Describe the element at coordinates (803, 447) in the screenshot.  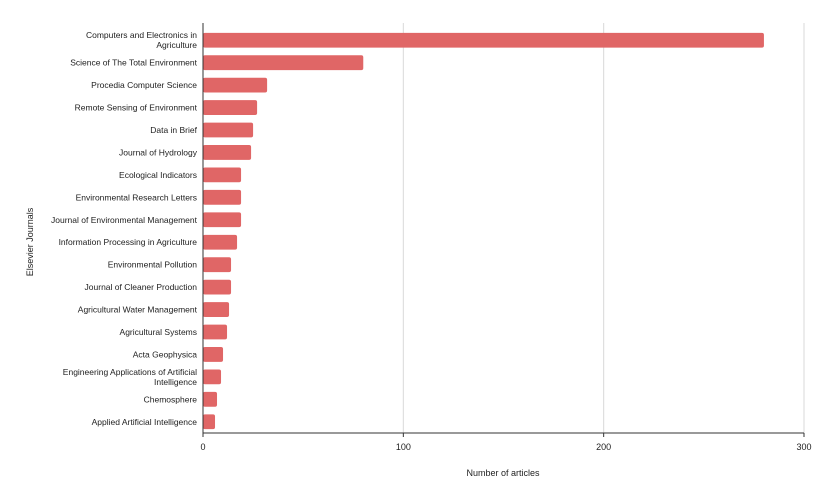
I see `x-tick-label: 300` at that location.